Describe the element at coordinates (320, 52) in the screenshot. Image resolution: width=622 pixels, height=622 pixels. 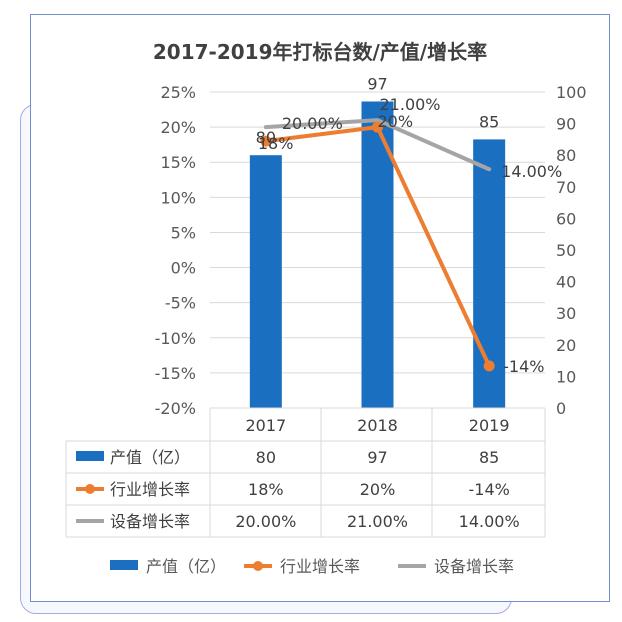
I see `chart-title: 2017-2019年打标台数/产值/增长率` at that location.